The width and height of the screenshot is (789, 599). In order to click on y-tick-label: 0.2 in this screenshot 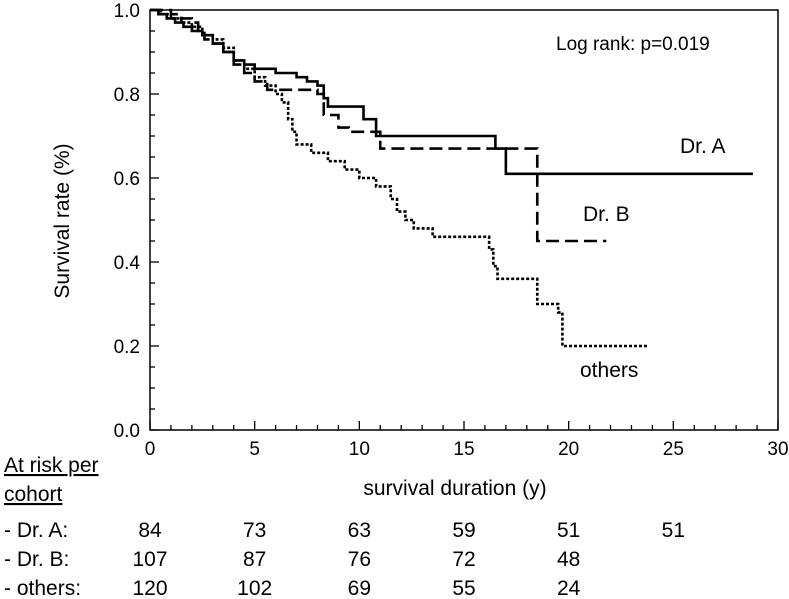, I will do `click(127, 347)`.